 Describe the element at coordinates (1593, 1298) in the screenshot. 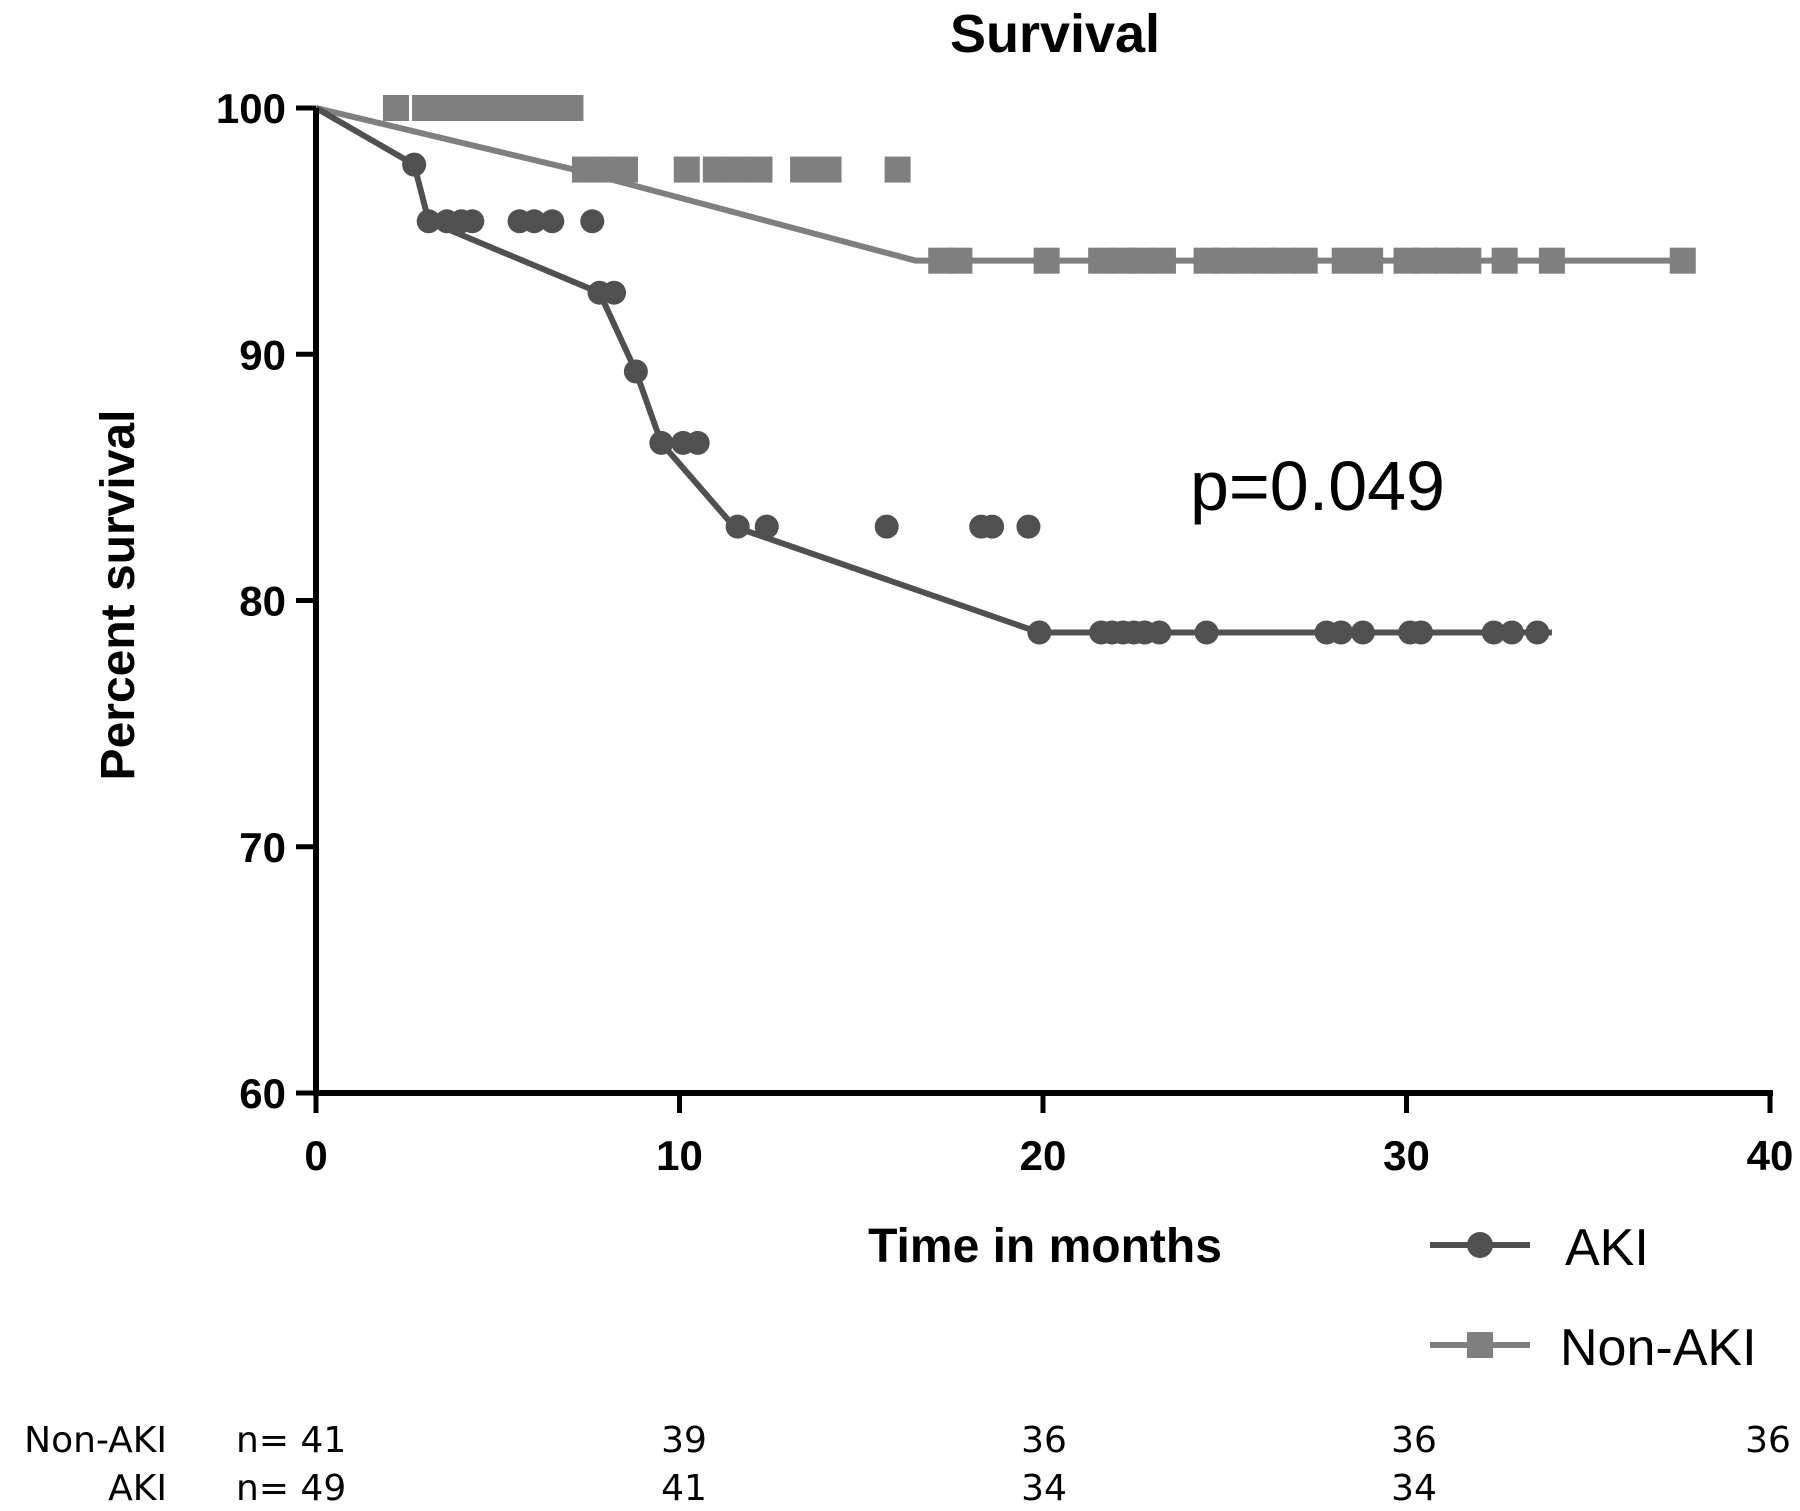

I see `legend: AKI Non-AKI` at that location.